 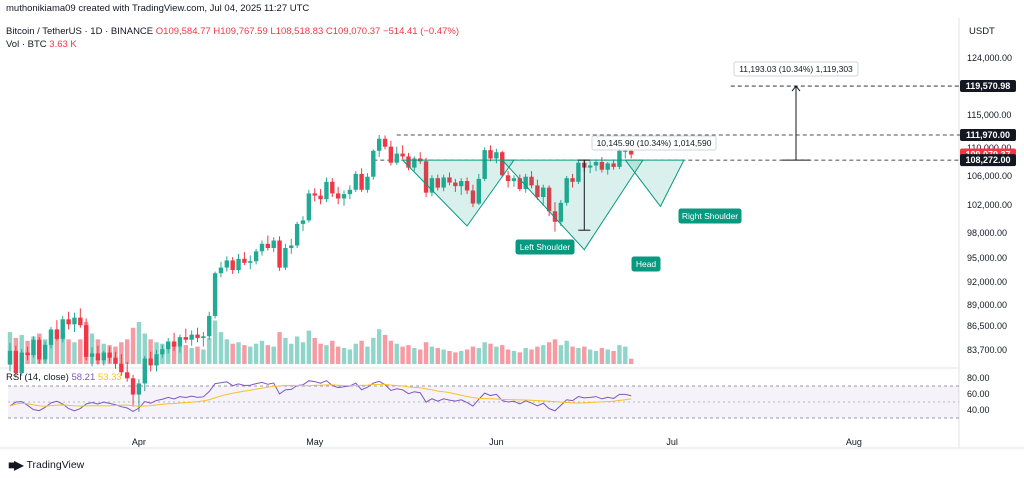 I want to click on price-tick-label: 115,000.00, so click(x=989, y=115).